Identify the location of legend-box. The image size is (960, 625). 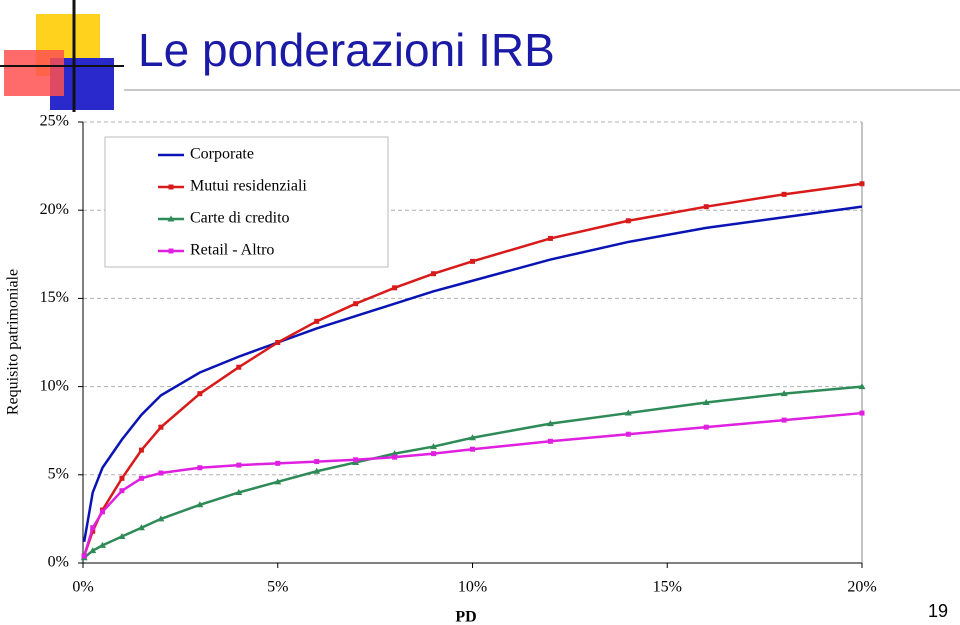
(246, 202).